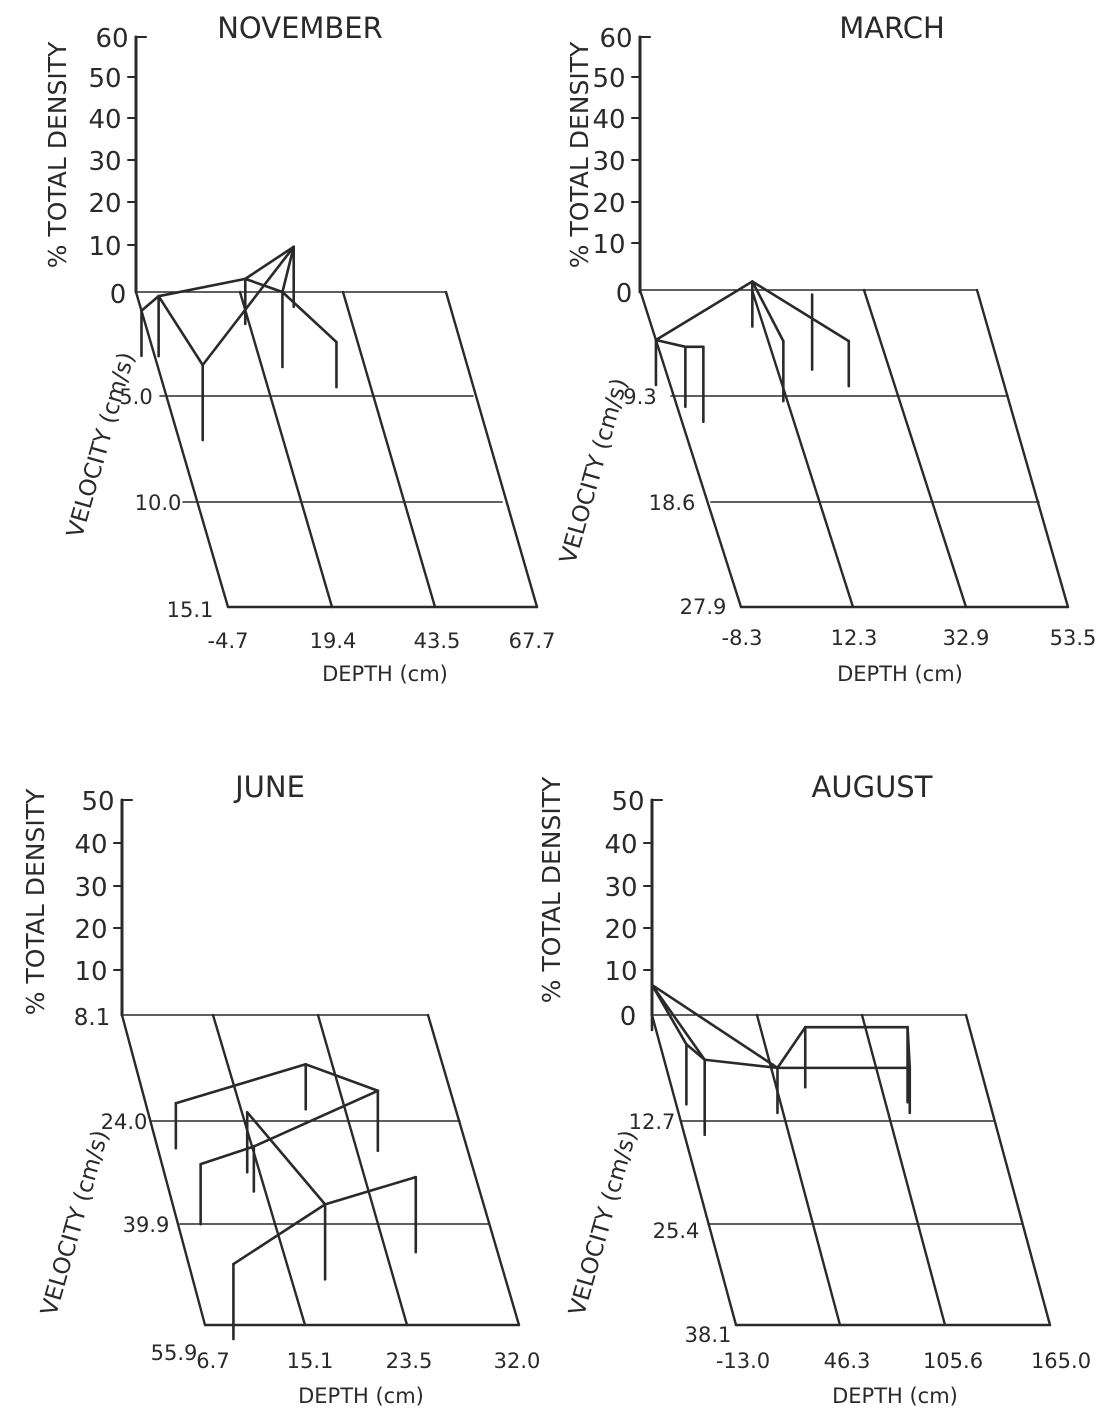 The width and height of the screenshot is (1112, 1416). I want to click on chart-title: JUNE, so click(269, 787).